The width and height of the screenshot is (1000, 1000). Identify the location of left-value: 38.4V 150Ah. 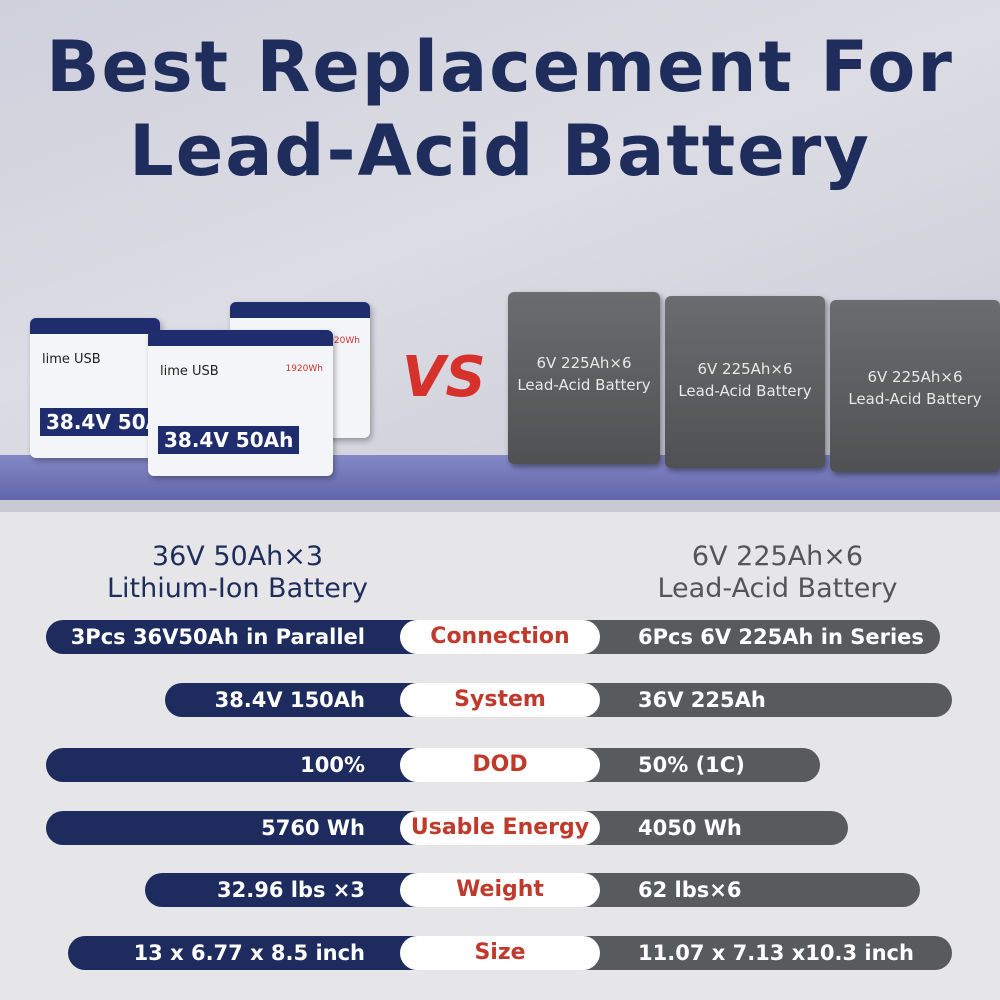
(289, 700).